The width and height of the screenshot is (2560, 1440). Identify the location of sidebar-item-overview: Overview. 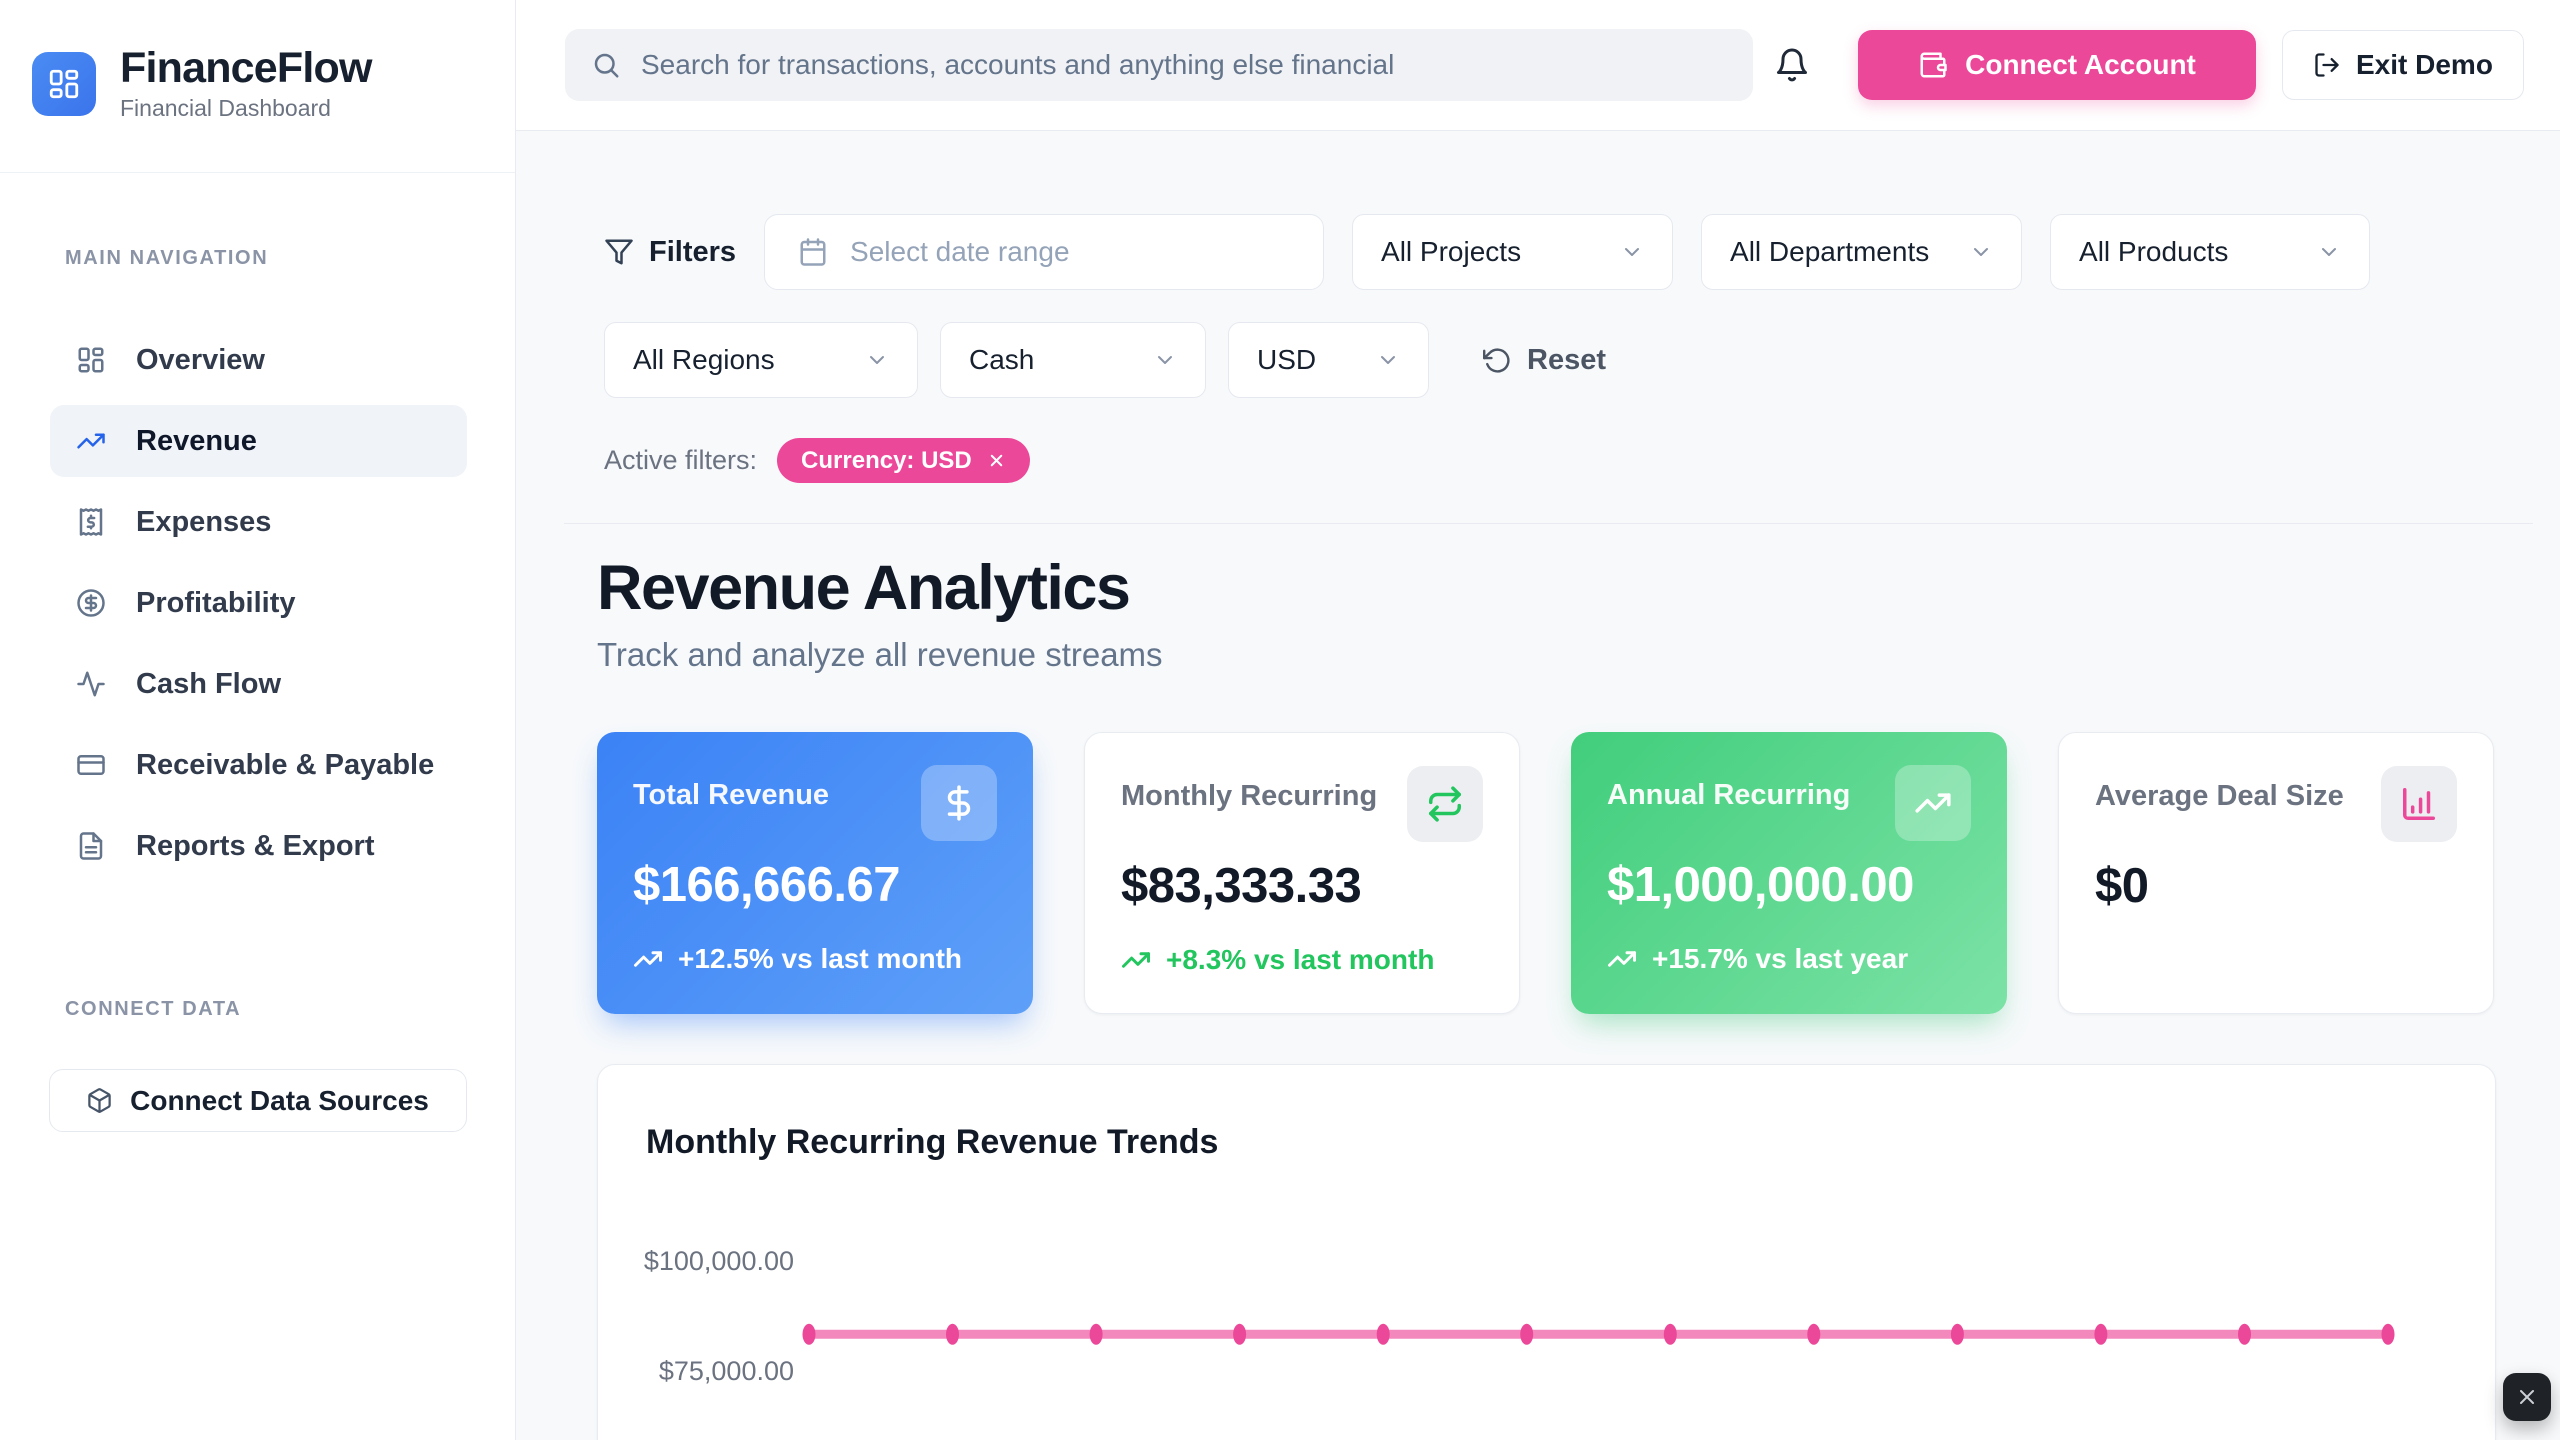
(258, 360).